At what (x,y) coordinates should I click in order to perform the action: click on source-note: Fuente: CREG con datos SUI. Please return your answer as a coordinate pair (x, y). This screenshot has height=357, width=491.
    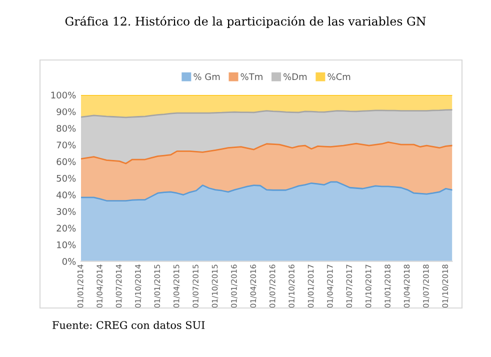
    Looking at the image, I should click on (128, 325).